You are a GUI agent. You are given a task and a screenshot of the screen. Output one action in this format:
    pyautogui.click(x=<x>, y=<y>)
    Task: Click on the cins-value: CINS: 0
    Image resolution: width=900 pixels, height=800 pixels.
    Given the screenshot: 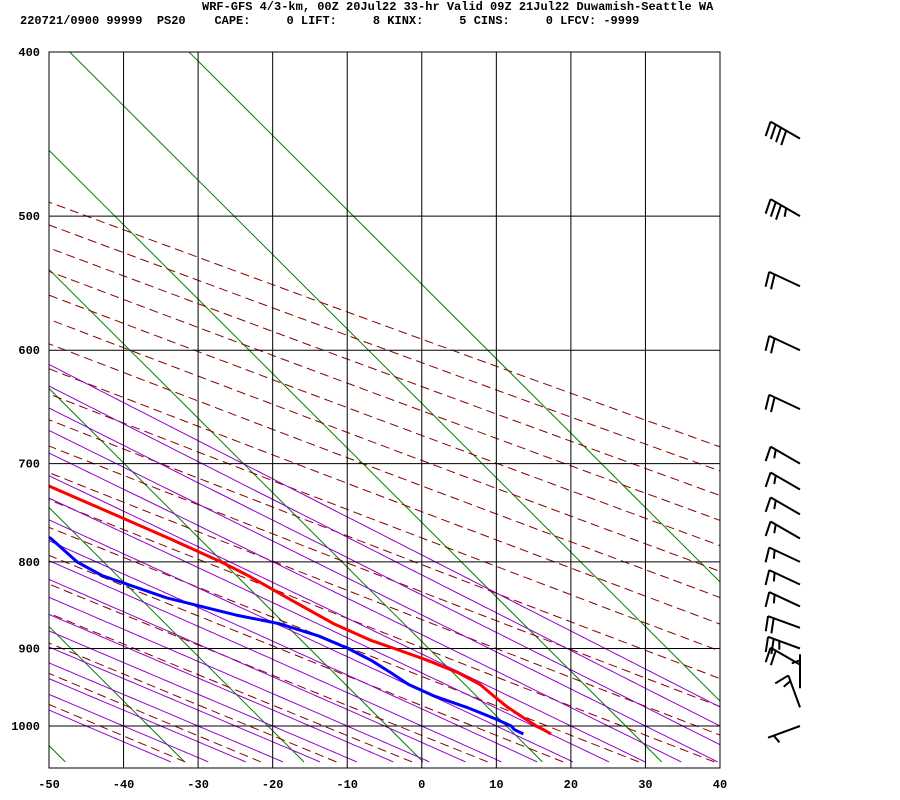 What is the action you would take?
    pyautogui.click(x=513, y=21)
    